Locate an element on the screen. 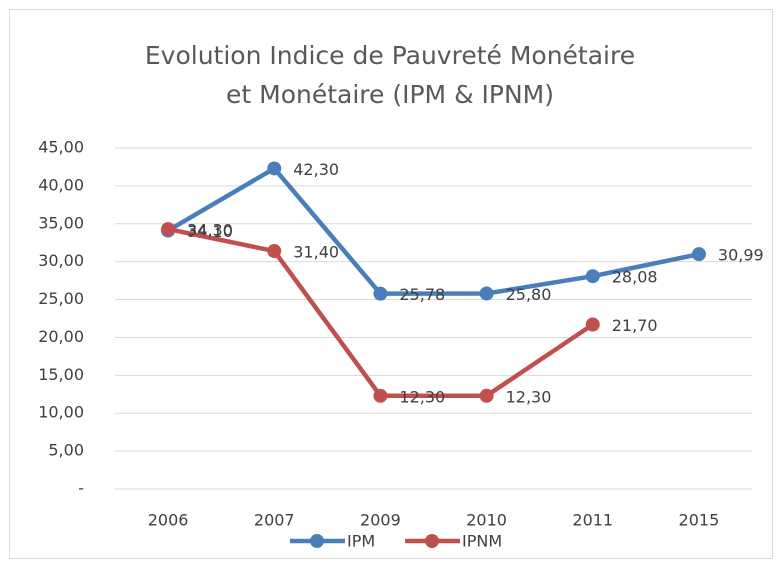  y-tick-label: 35,00 is located at coordinates (61, 222).